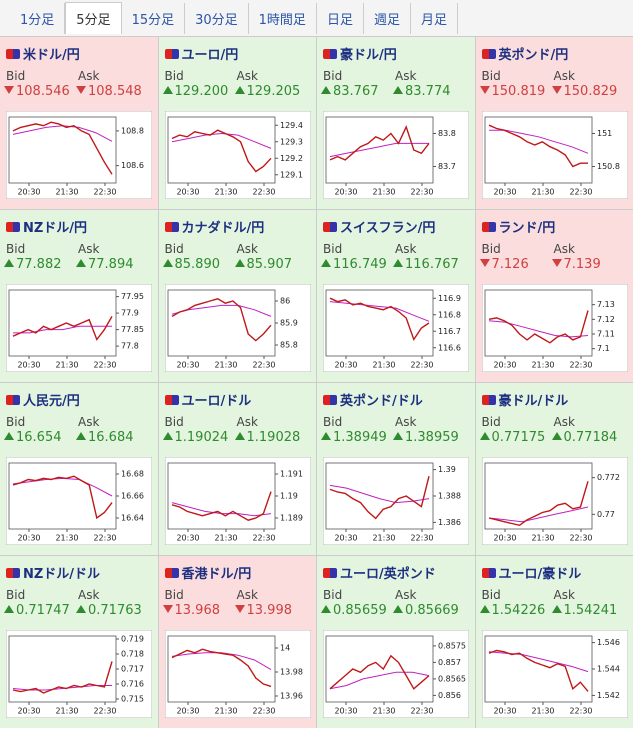  Describe the element at coordinates (216, 401) in the screenshot. I see `pair-label: ユーロ/ドル` at that location.